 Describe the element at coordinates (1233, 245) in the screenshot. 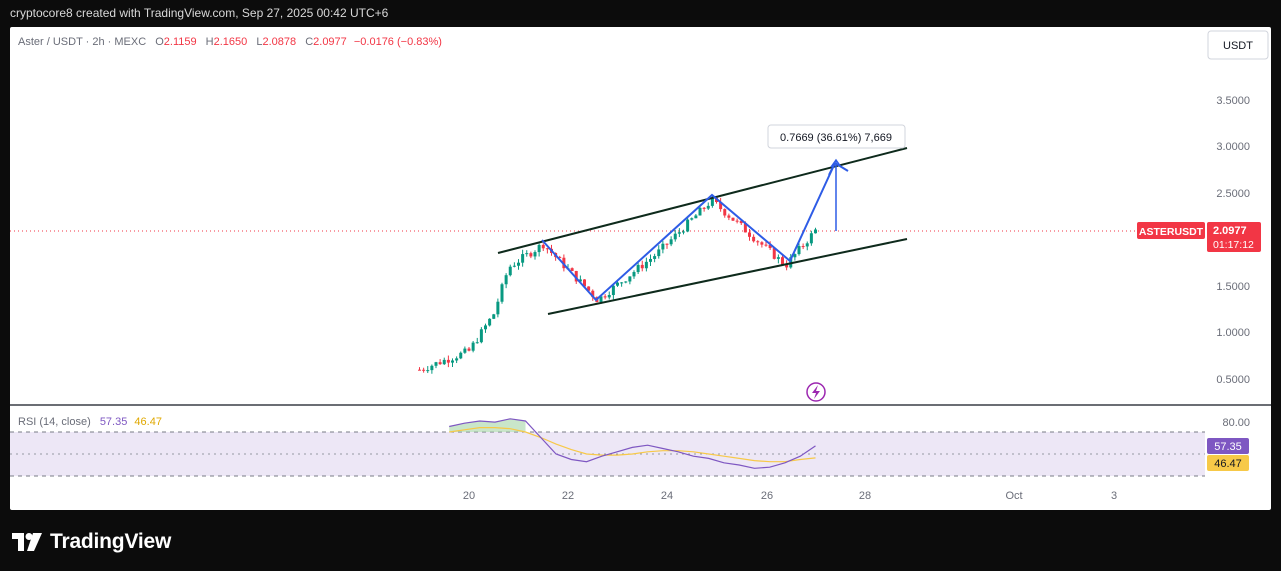

I see `price-tag-countdown: 01:17:12` at that location.